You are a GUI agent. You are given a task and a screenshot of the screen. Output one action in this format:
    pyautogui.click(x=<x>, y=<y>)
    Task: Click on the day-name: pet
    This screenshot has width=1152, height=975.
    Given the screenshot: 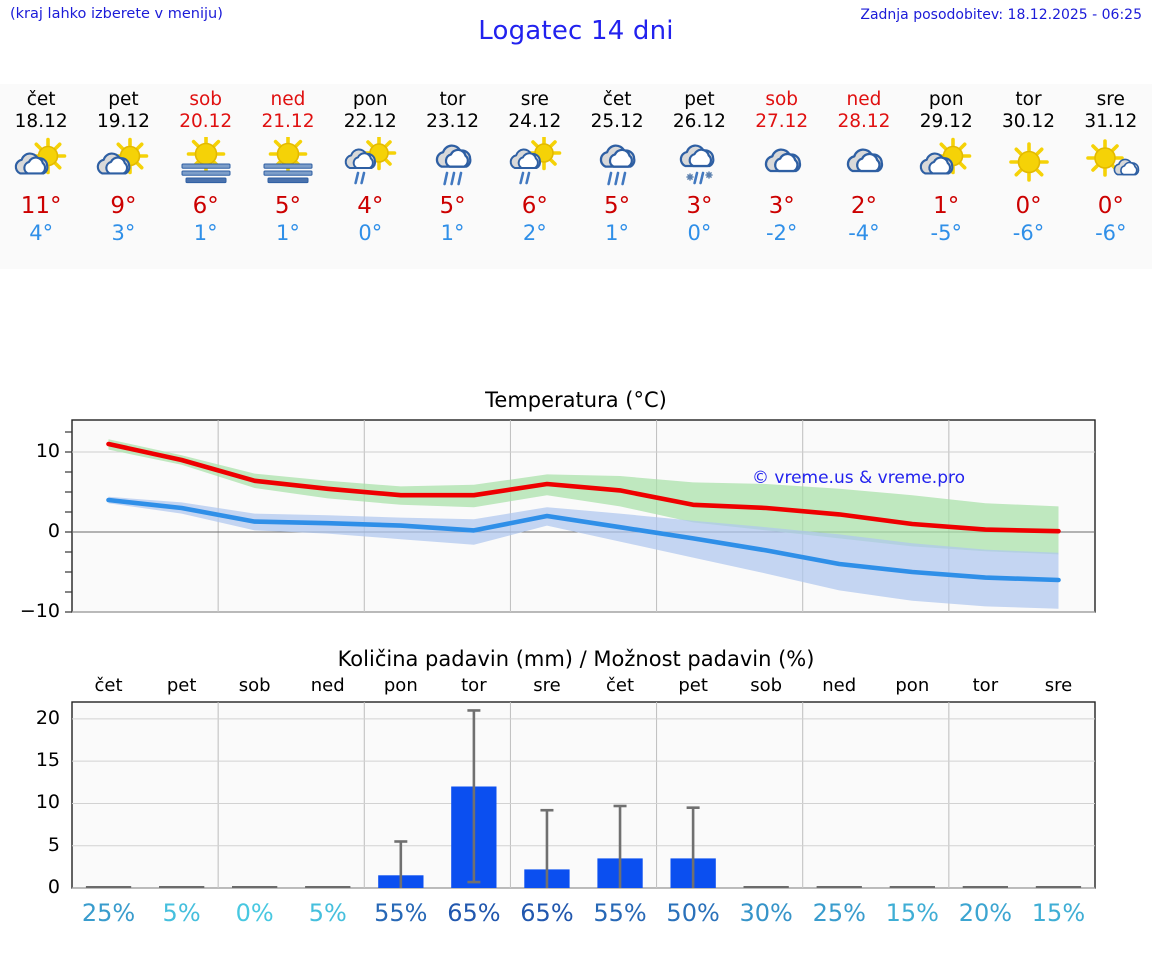 What is the action you would take?
    pyautogui.click(x=699, y=99)
    